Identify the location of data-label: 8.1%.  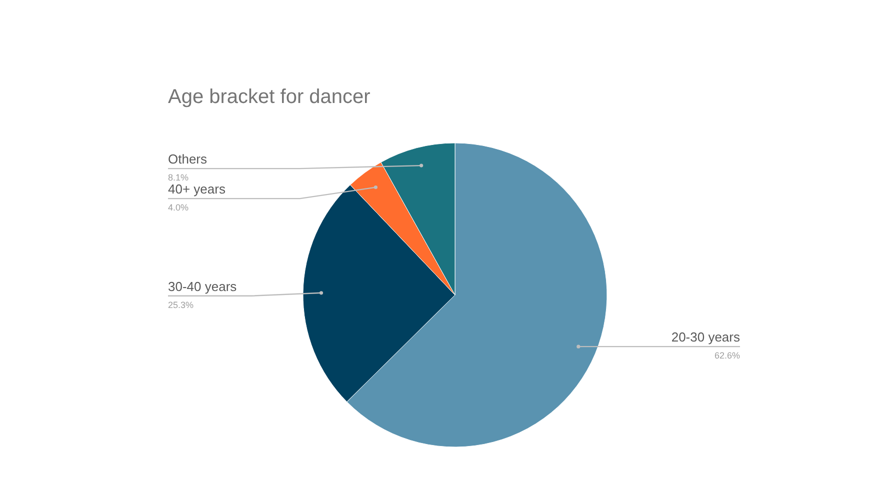
(178, 177).